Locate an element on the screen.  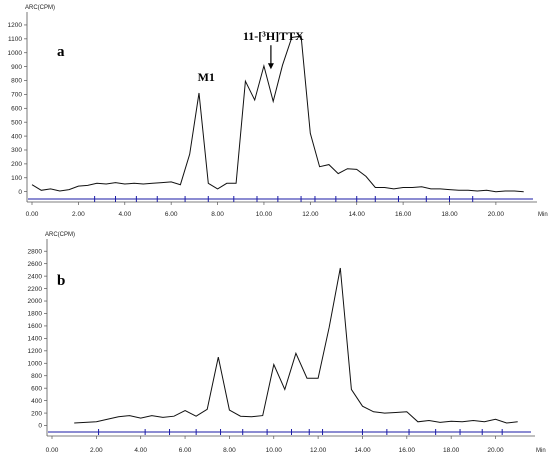
panel-letter: a is located at coordinates (61, 52).